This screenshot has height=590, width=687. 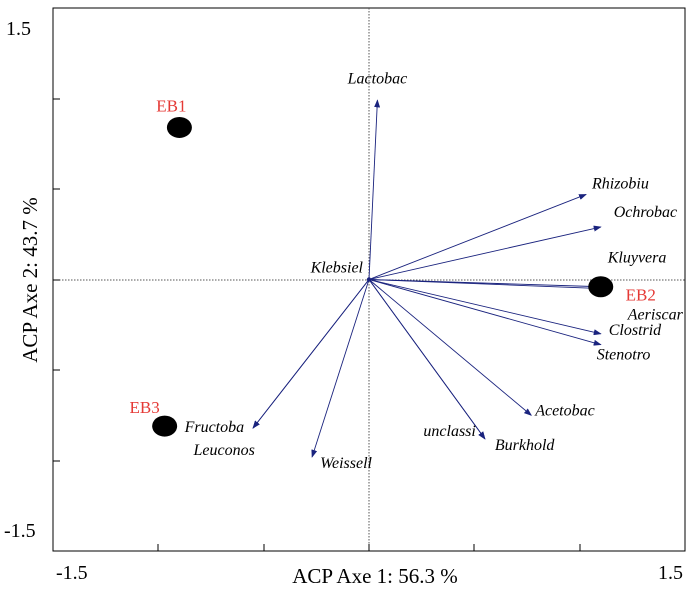 What do you see at coordinates (645, 212) in the screenshot?
I see `variable-label-ochrobac: Ochrobac` at bounding box center [645, 212].